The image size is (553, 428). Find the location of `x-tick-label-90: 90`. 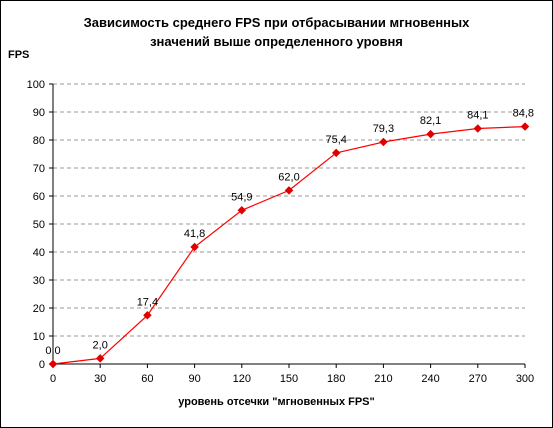

x-tick-label-90: 90 is located at coordinates (194, 379).